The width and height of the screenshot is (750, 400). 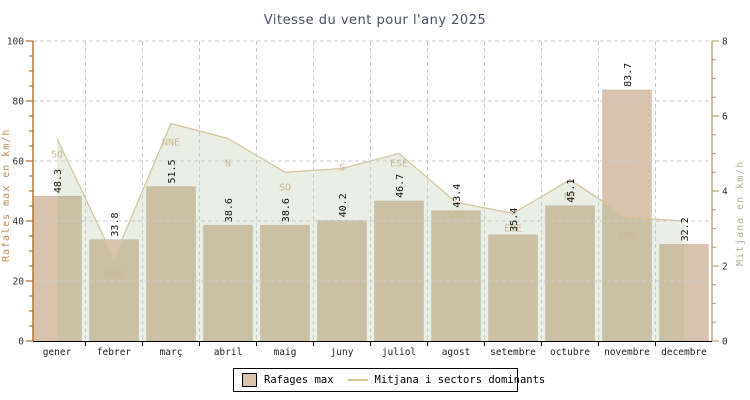 I want to click on left-tick-label-40: 40, so click(x=19, y=222).